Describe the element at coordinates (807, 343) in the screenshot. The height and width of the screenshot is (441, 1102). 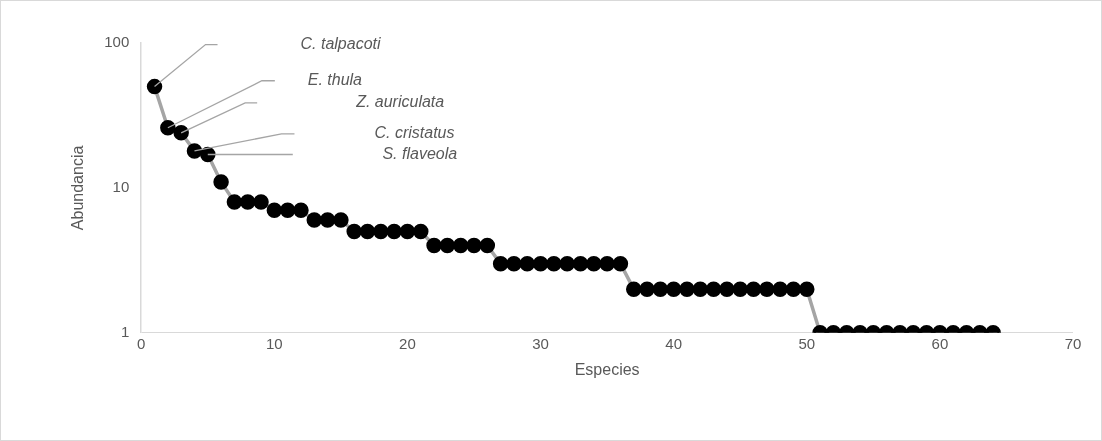
I see `x-tick-label: 50` at that location.